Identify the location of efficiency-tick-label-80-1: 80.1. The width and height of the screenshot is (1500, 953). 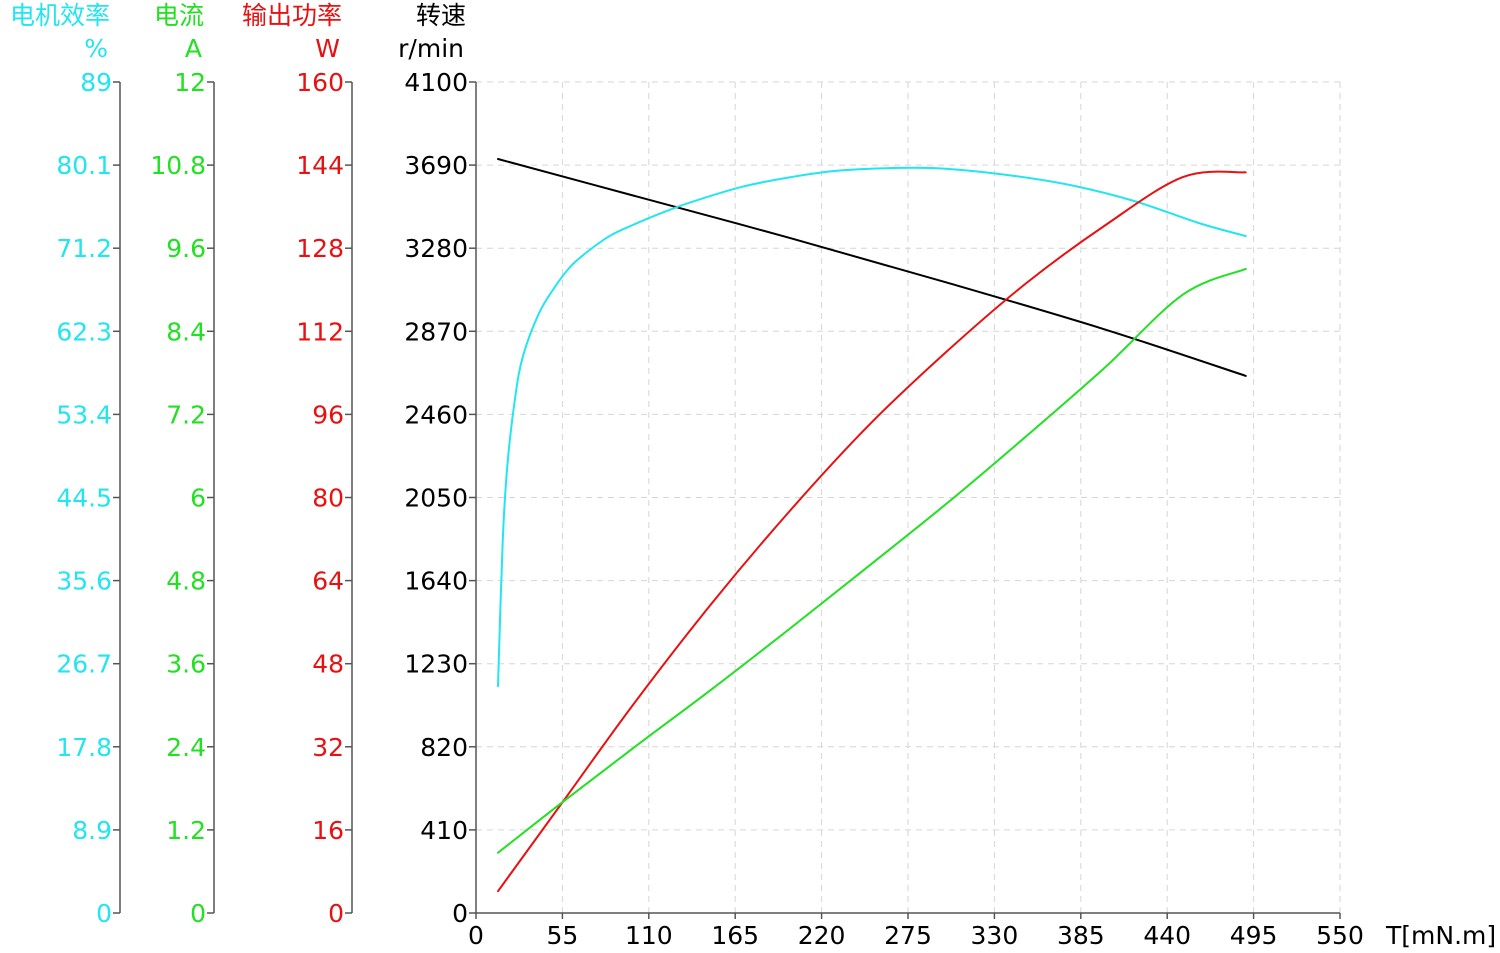
(84, 165).